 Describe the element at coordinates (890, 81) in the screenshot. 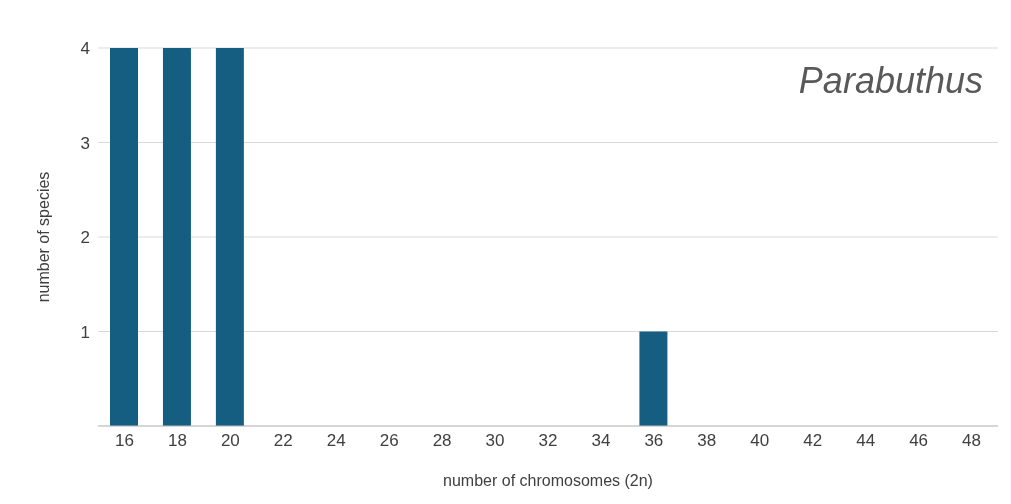

I see `chart-title: Parabuthus` at that location.